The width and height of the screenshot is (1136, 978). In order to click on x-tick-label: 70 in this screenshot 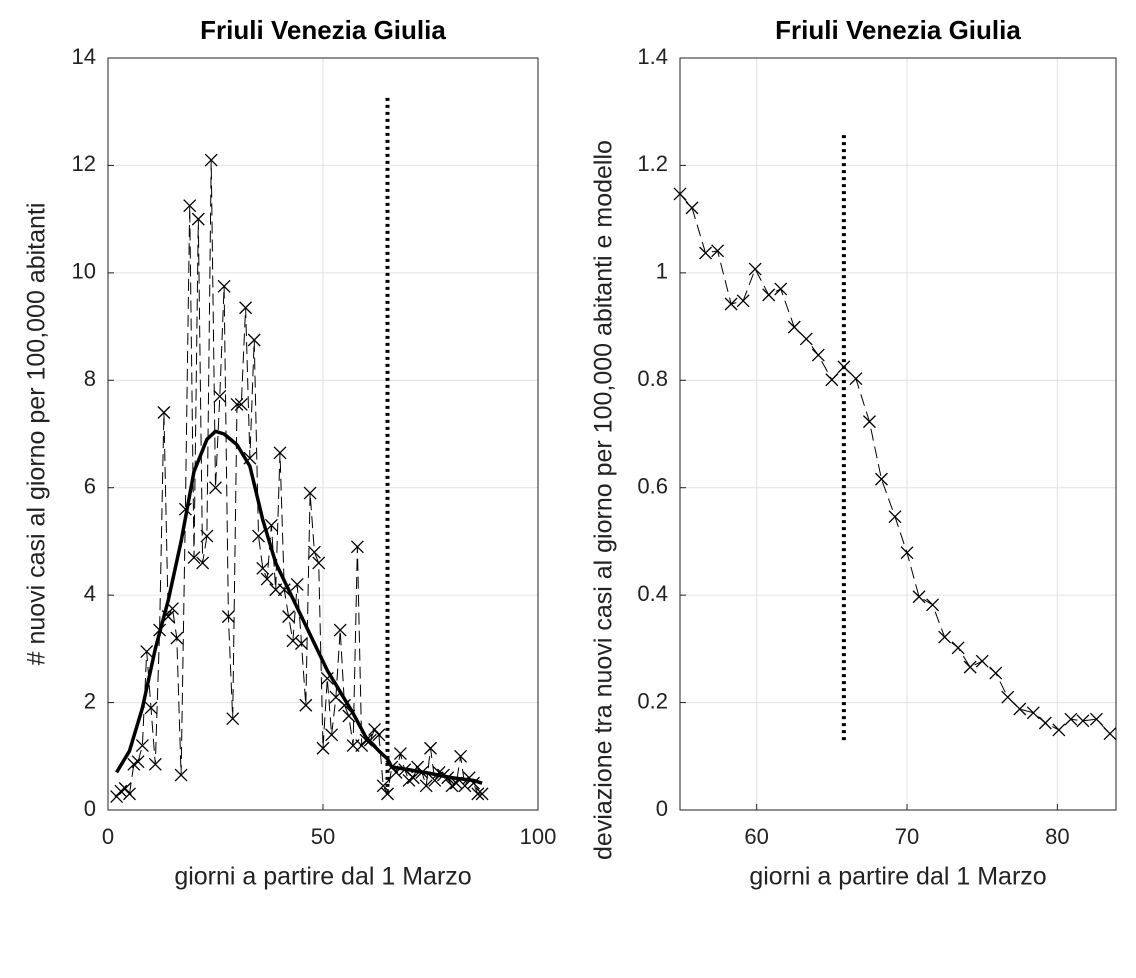, I will do `click(907, 836)`.